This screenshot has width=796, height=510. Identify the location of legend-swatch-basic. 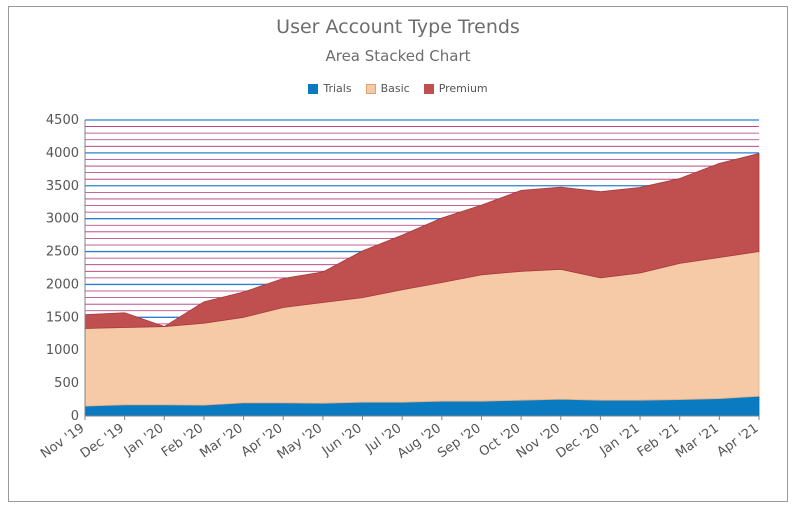
(370, 88).